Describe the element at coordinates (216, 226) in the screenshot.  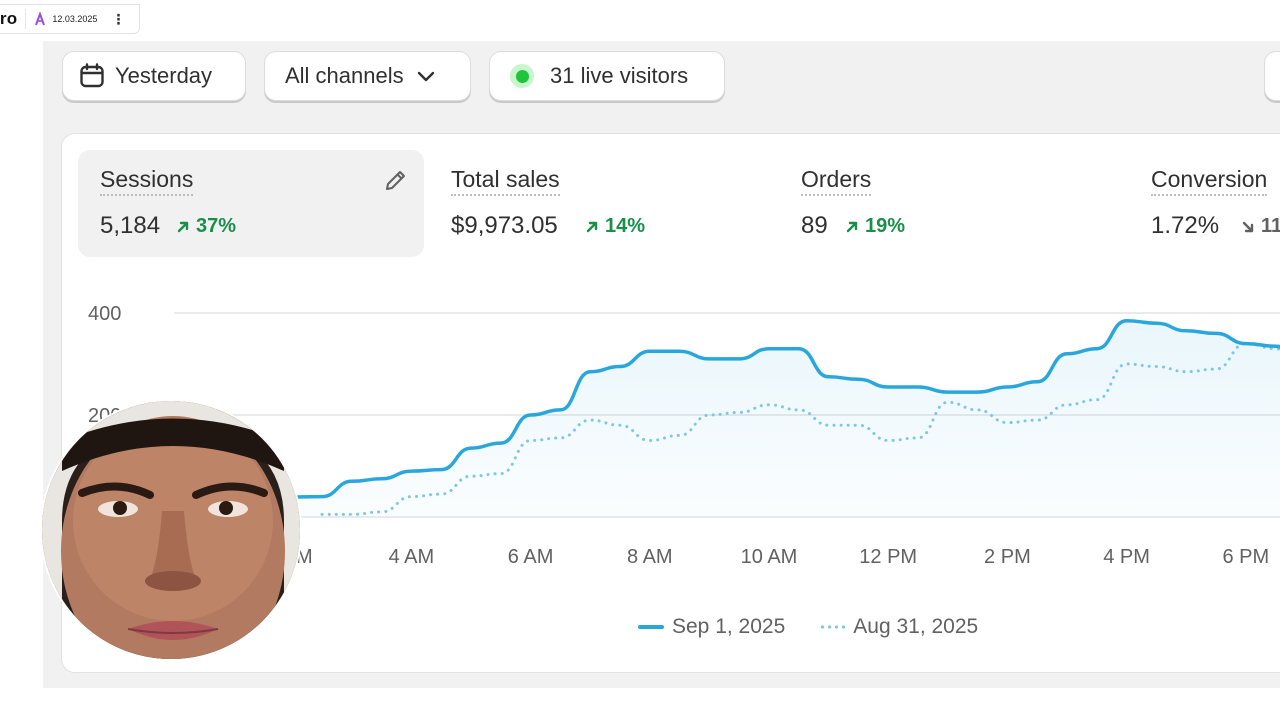
I see `metric-delta-value: 37%` at that location.